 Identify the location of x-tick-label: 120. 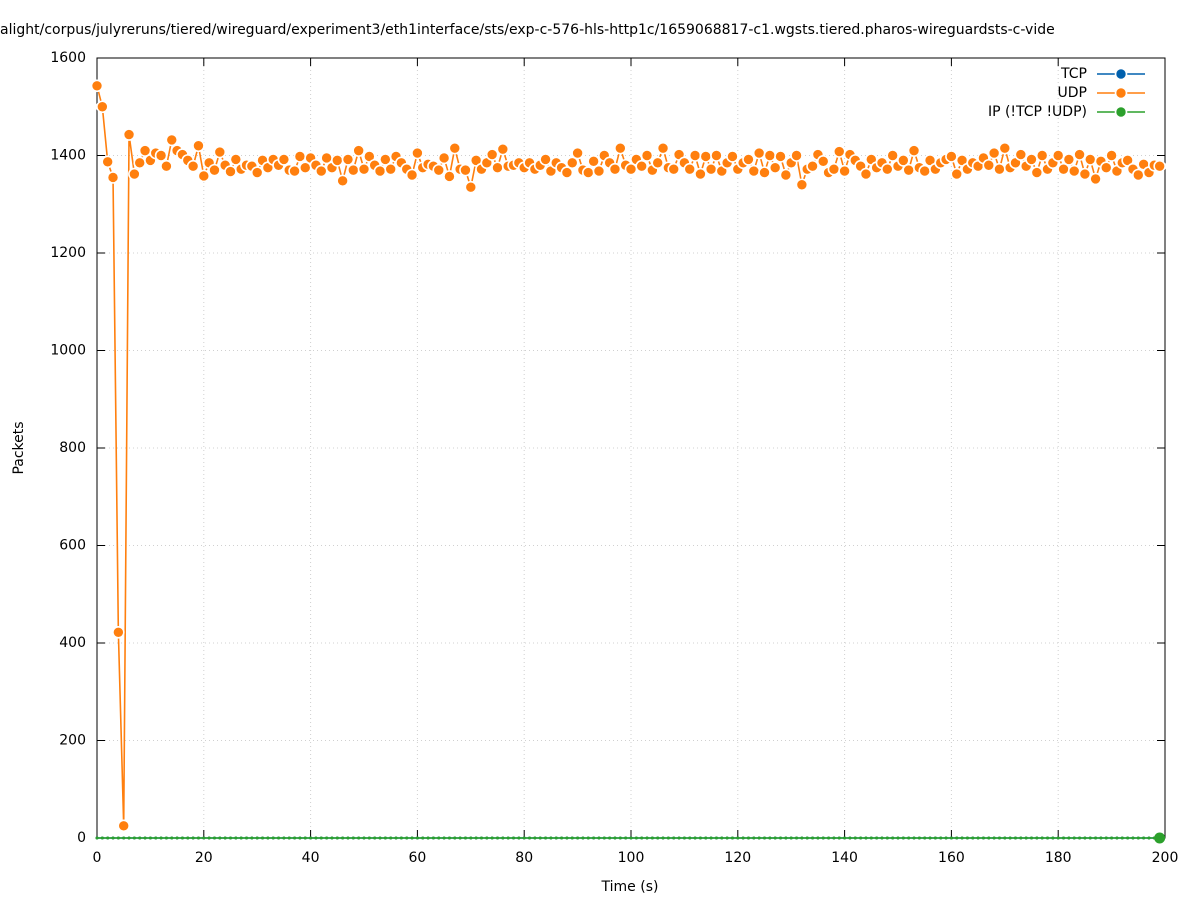
(737, 858).